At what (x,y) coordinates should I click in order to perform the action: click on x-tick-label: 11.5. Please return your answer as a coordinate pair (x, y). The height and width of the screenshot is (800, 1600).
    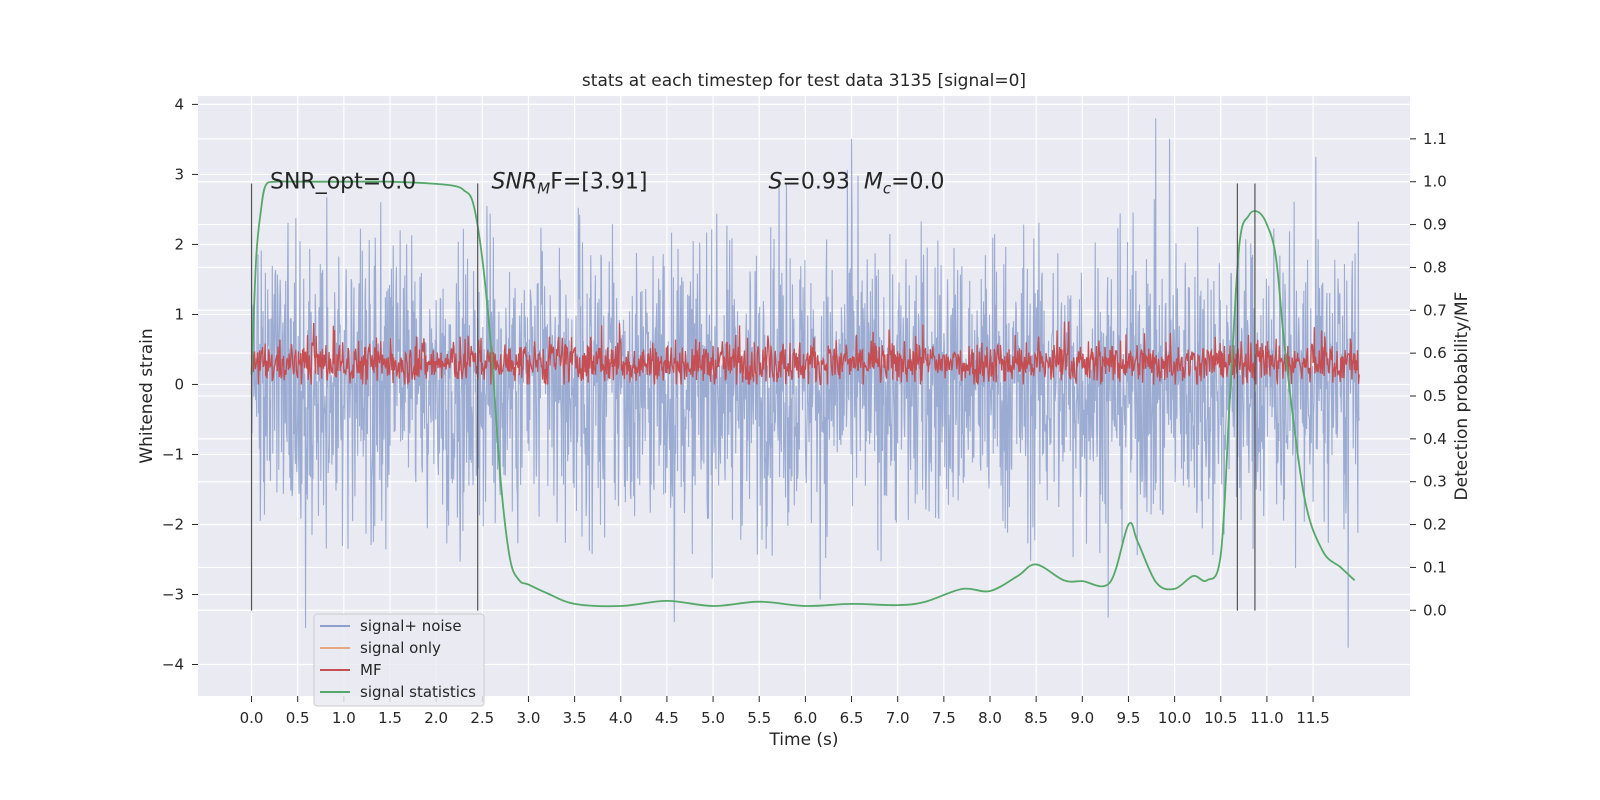
    Looking at the image, I should click on (1312, 718).